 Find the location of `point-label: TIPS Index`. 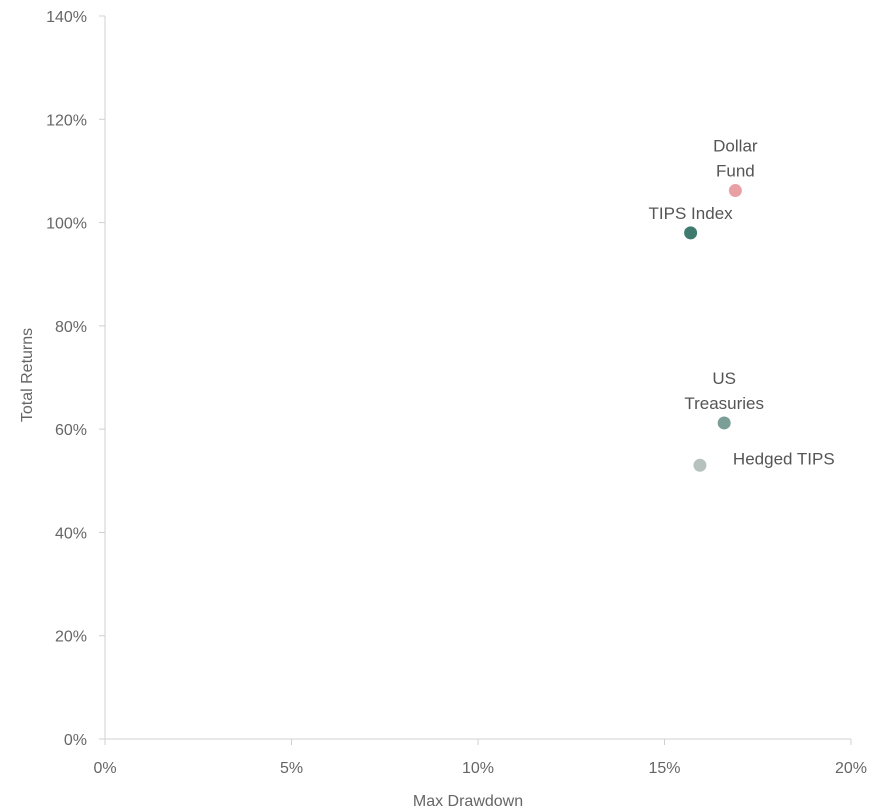

point-label: TIPS Index is located at coordinates (691, 213).